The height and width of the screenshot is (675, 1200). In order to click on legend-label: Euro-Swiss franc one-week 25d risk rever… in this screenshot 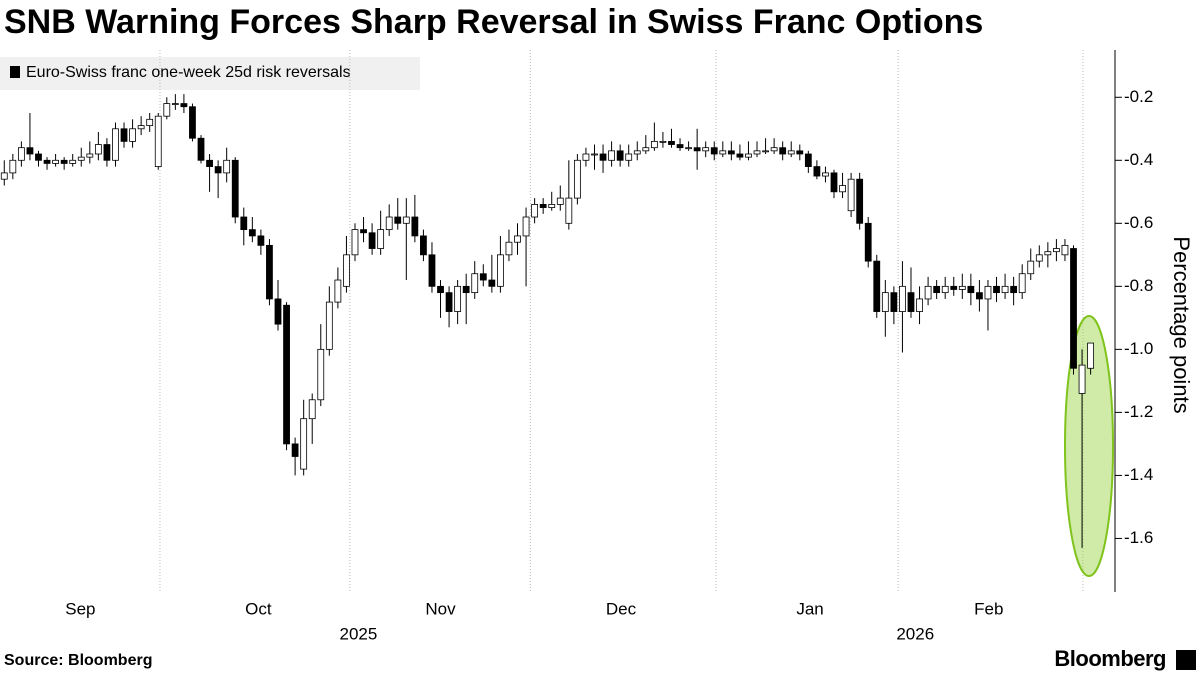, I will do `click(188, 72)`.